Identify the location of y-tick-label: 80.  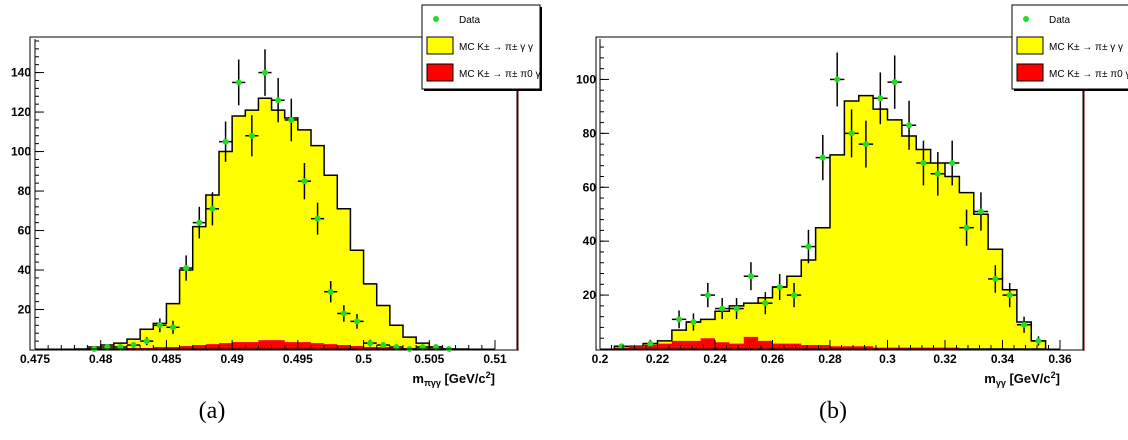
(25, 191).